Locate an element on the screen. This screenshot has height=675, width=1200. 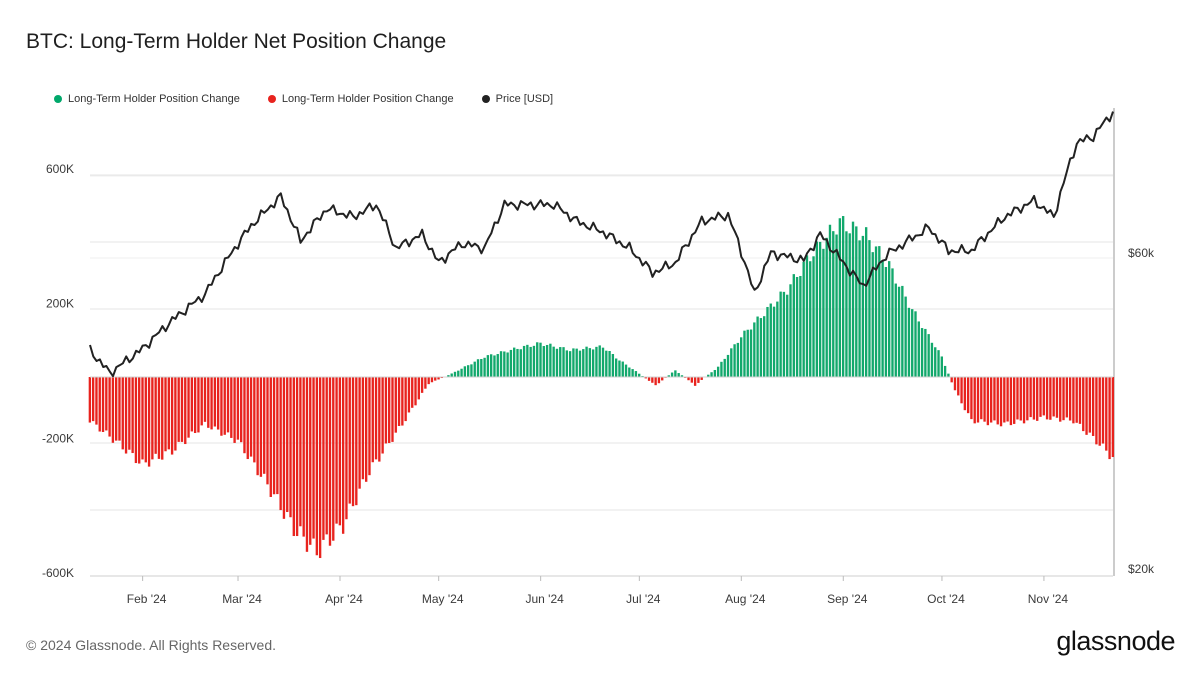
legend-item-price: Price [USD] is located at coordinates (517, 99).